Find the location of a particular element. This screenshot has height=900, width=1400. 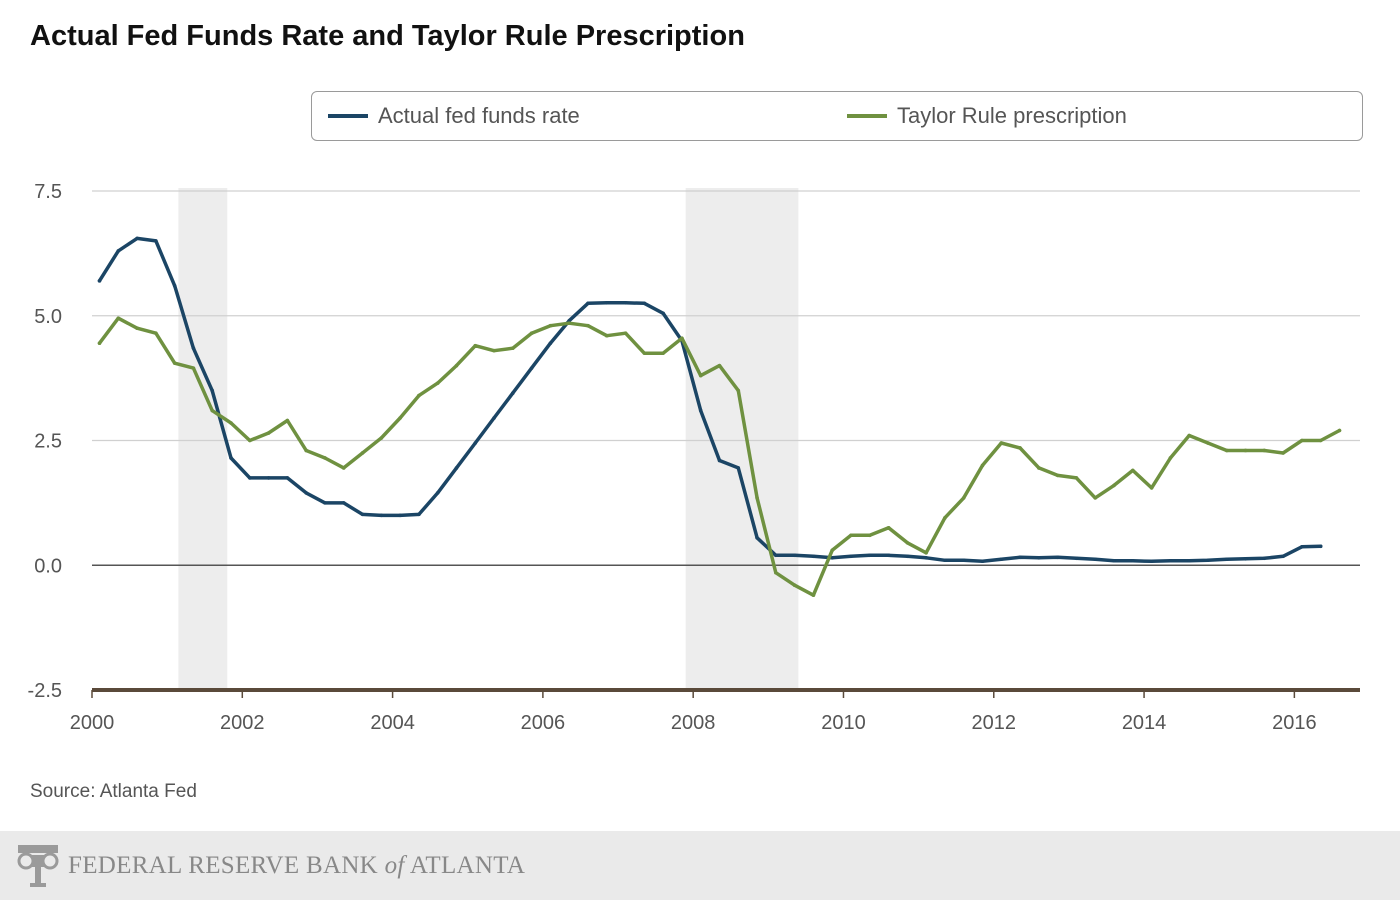

y-tick-label: -2.5 is located at coordinates (45, 691).